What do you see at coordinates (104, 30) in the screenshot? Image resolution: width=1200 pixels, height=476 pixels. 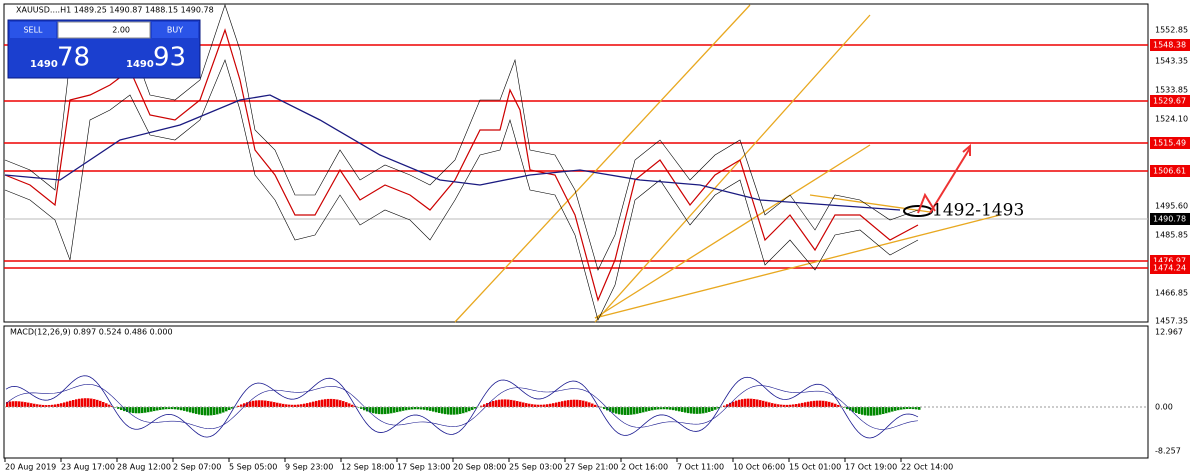 I see `lot-input` at bounding box center [104, 30].